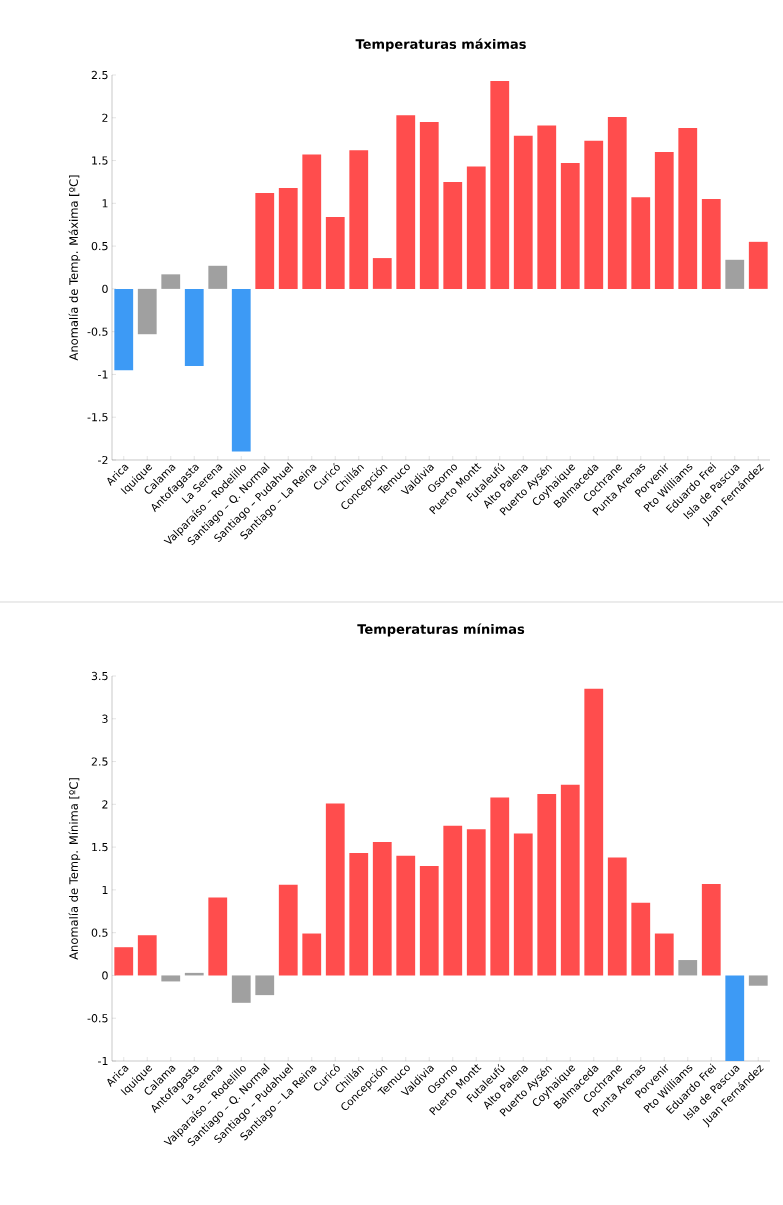 This screenshot has width=783, height=1205. What do you see at coordinates (74, 268) in the screenshot?
I see `y-axis-title: Anomalía de Temp. Máxima [ºC]` at bounding box center [74, 268].